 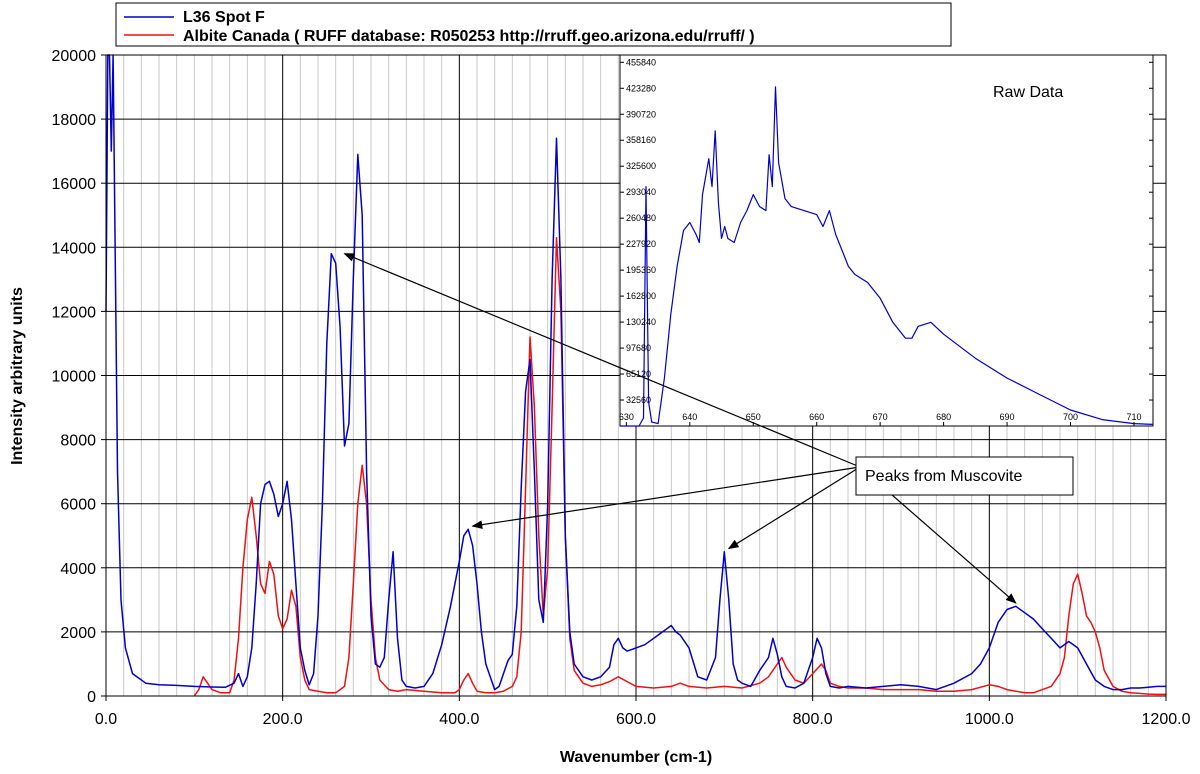 I want to click on inset-y-tick-label: 227920, so click(x=641, y=244).